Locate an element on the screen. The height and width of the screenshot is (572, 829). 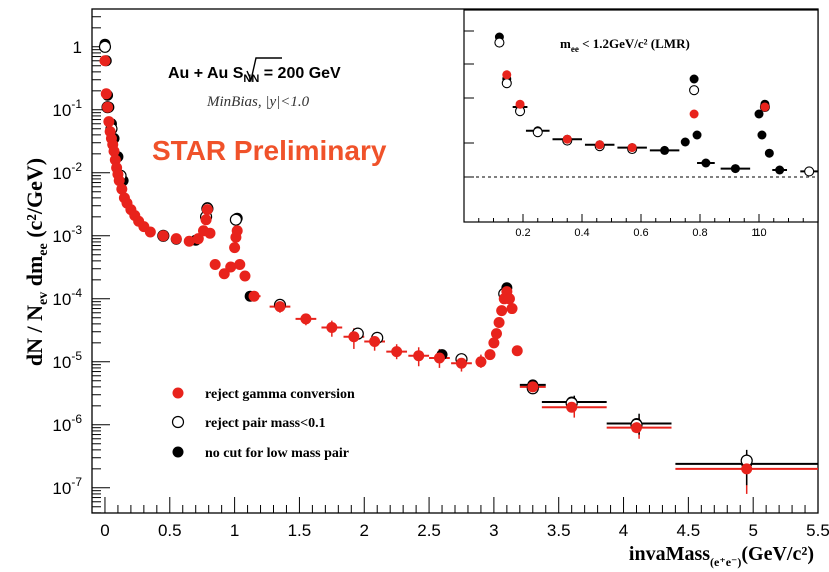
inset-x-tick-label: 1. is located at coordinates (758, 233).